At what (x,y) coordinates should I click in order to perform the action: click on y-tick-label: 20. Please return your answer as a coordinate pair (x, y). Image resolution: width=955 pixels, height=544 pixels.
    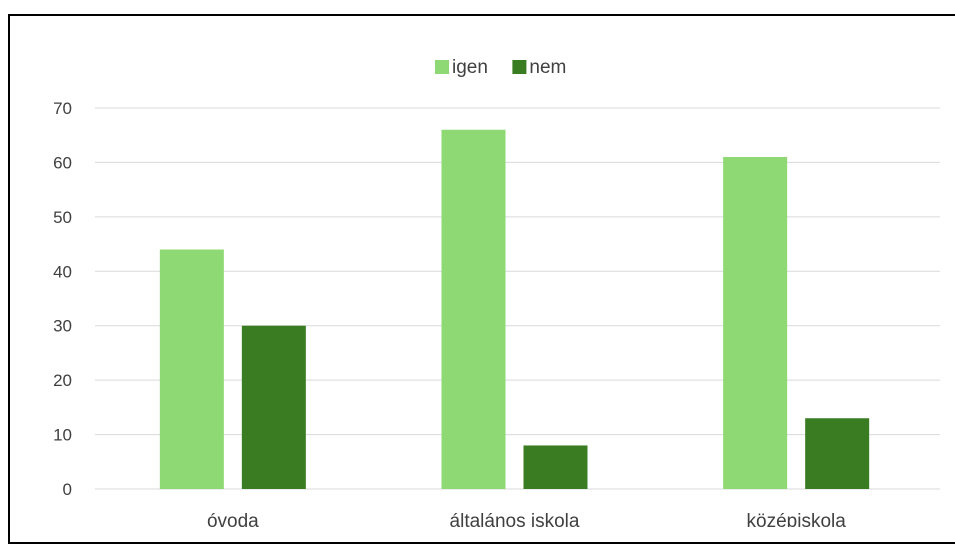
    Looking at the image, I should click on (62, 380).